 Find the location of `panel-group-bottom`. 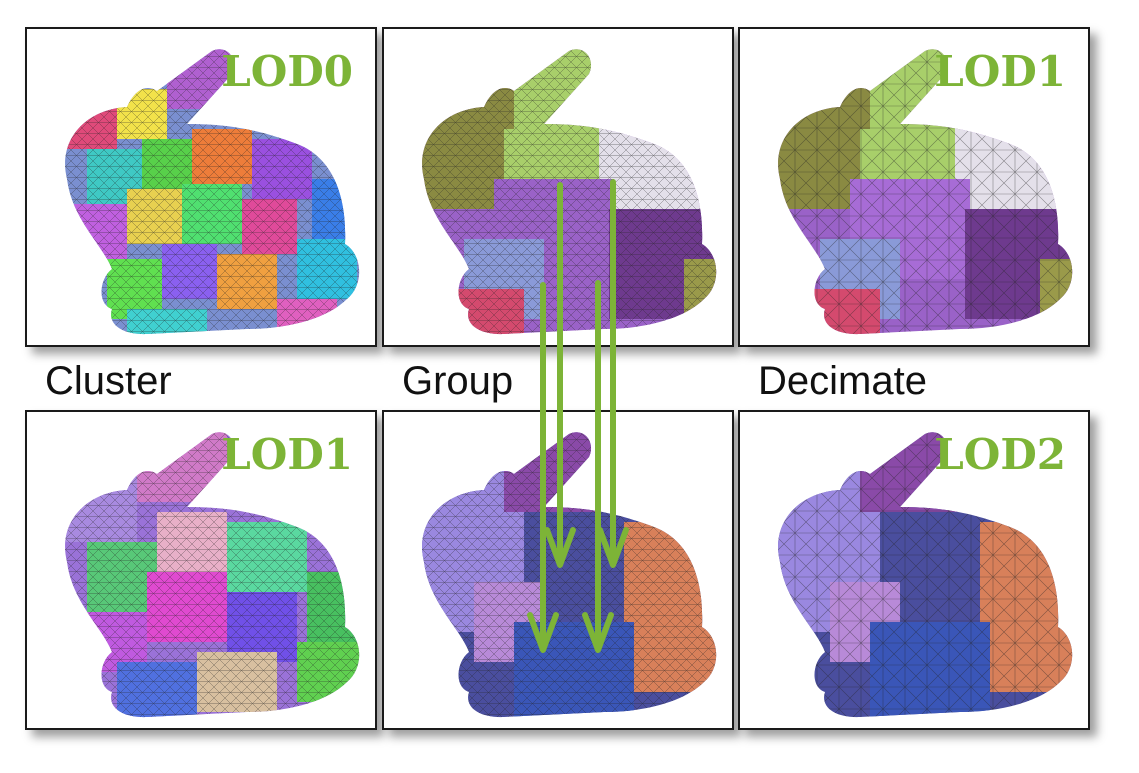

panel-group-bottom is located at coordinates (558, 570).